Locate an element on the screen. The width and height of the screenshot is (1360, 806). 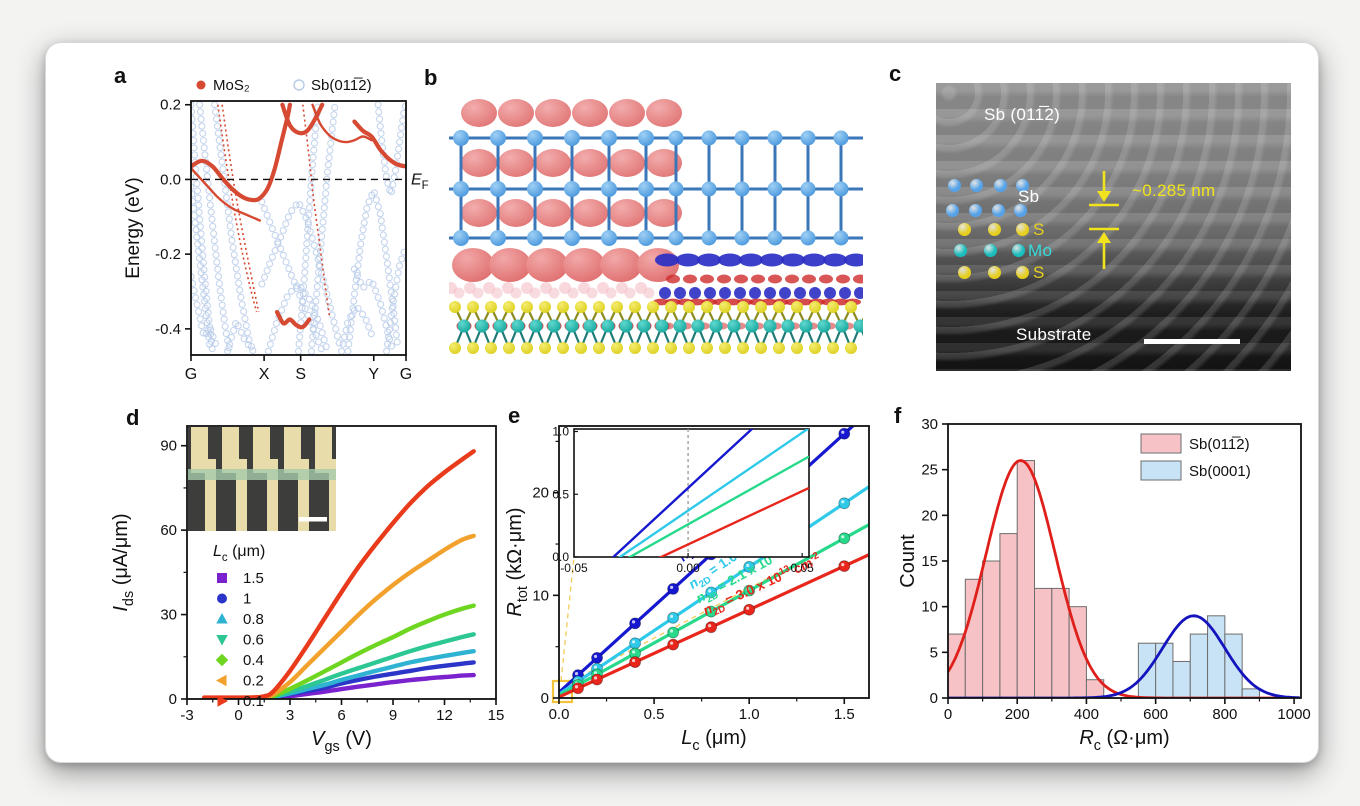
x-axis-label: Lc (μm) is located at coordinates (713, 740).